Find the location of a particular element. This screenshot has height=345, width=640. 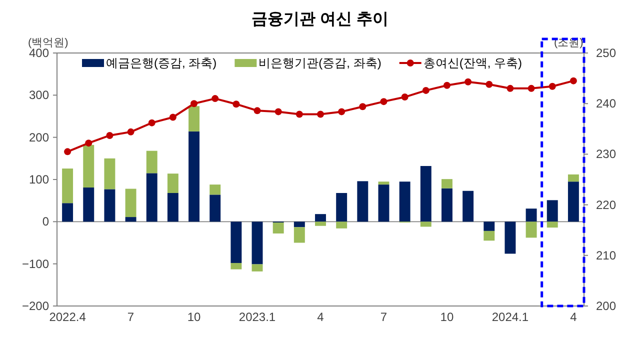

y2-tick-label: 230 is located at coordinates (606, 154).